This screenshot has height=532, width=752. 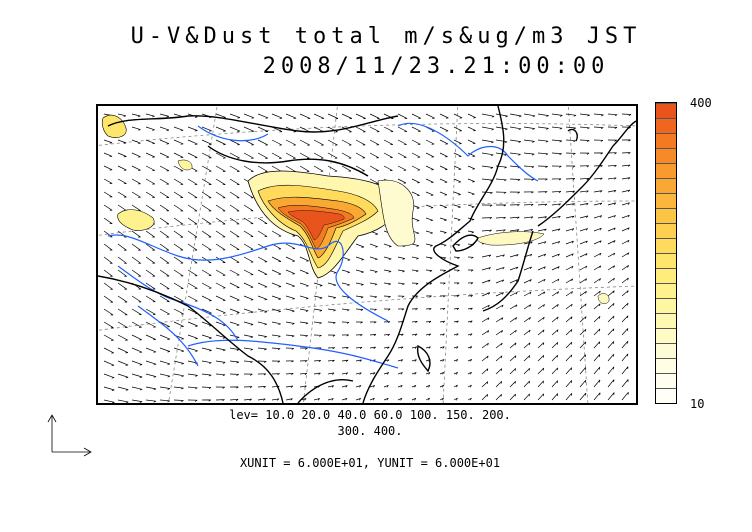 I want to click on contour-levels-line1: lev= 10.0 20.0 40.0 60.0 100. 150. 200., so click(x=370, y=415).